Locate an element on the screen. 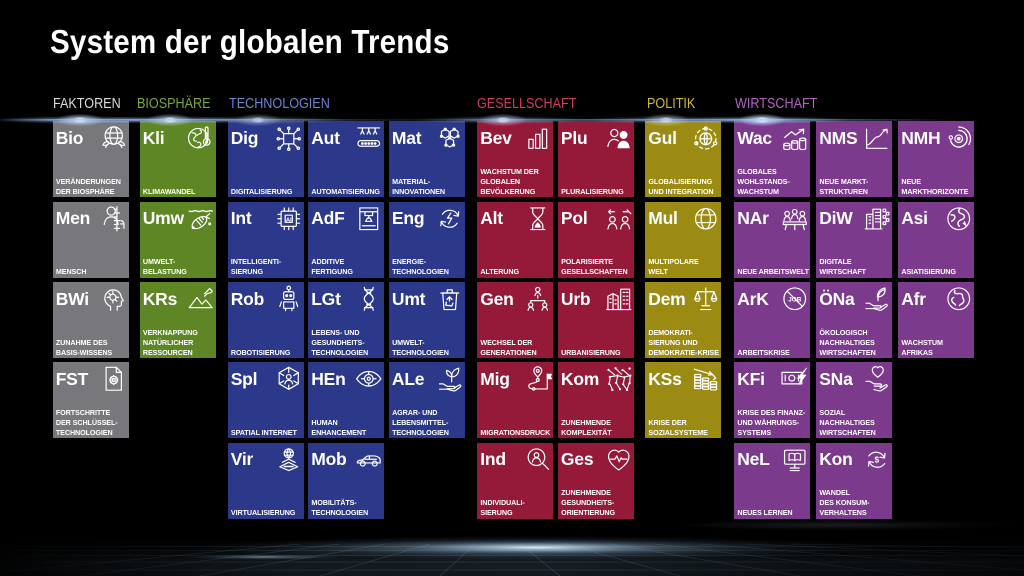 The height and width of the screenshot is (576, 1024). svg-text: AI is located at coordinates (289, 220).